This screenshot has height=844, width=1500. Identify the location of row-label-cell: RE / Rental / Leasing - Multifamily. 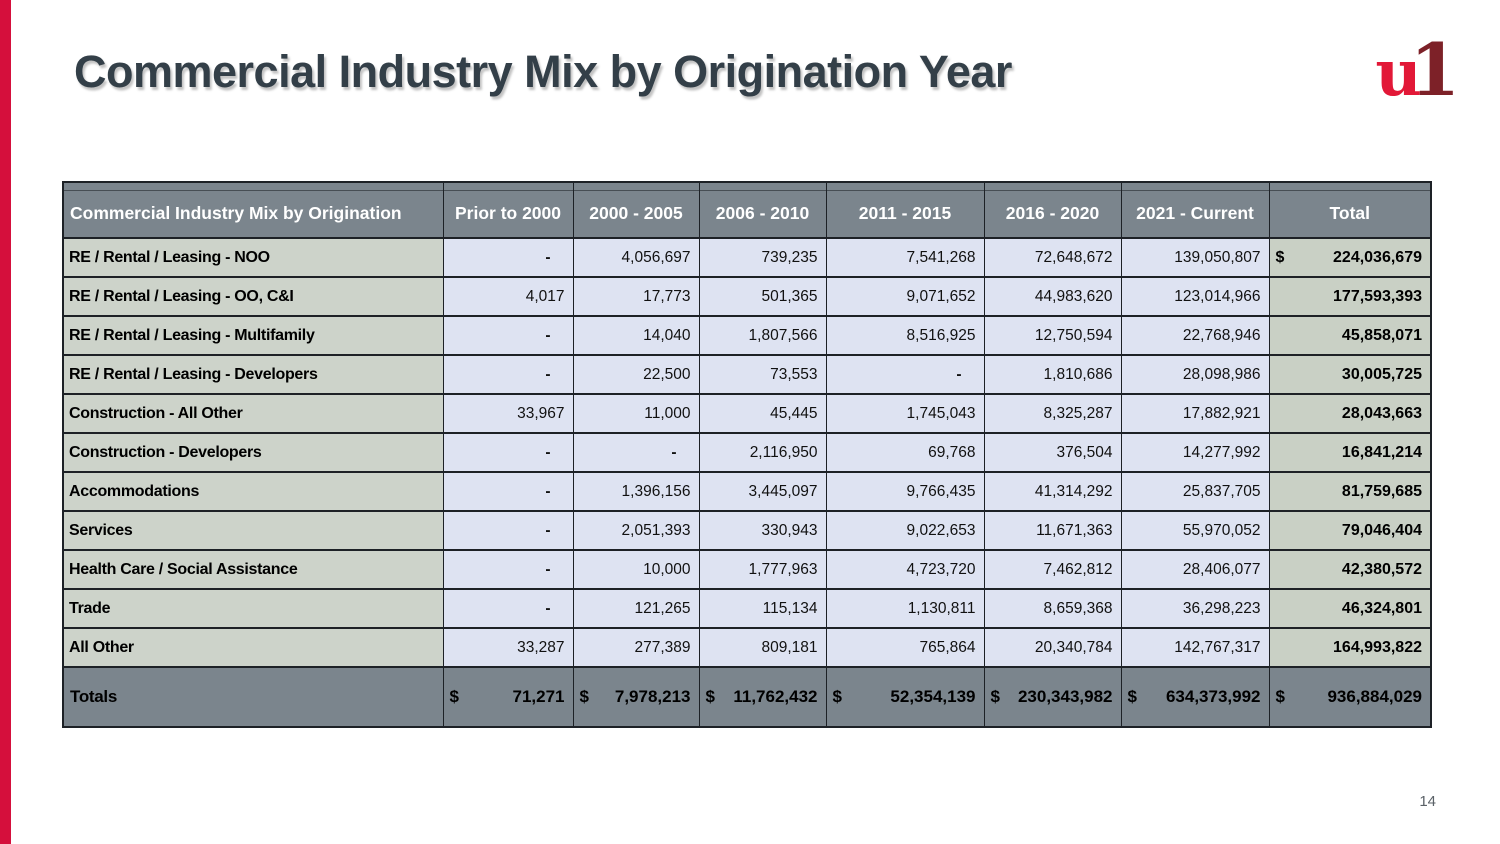
(253, 335).